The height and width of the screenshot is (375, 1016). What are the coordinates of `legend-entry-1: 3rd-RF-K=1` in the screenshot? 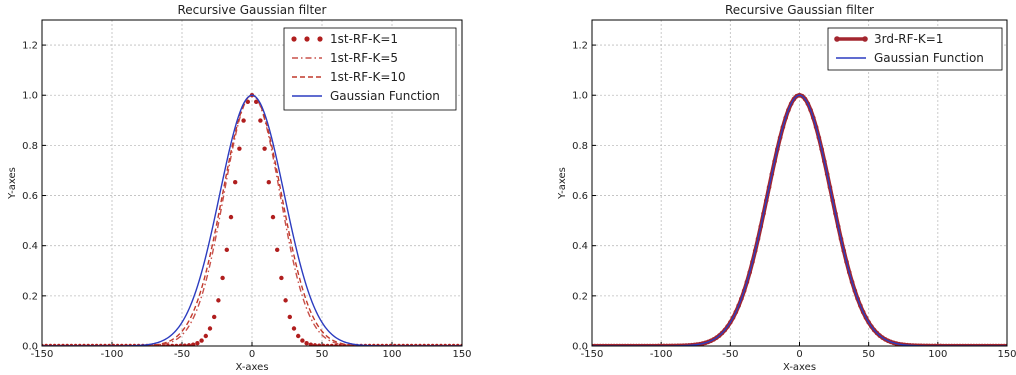 It's located at (888, 39).